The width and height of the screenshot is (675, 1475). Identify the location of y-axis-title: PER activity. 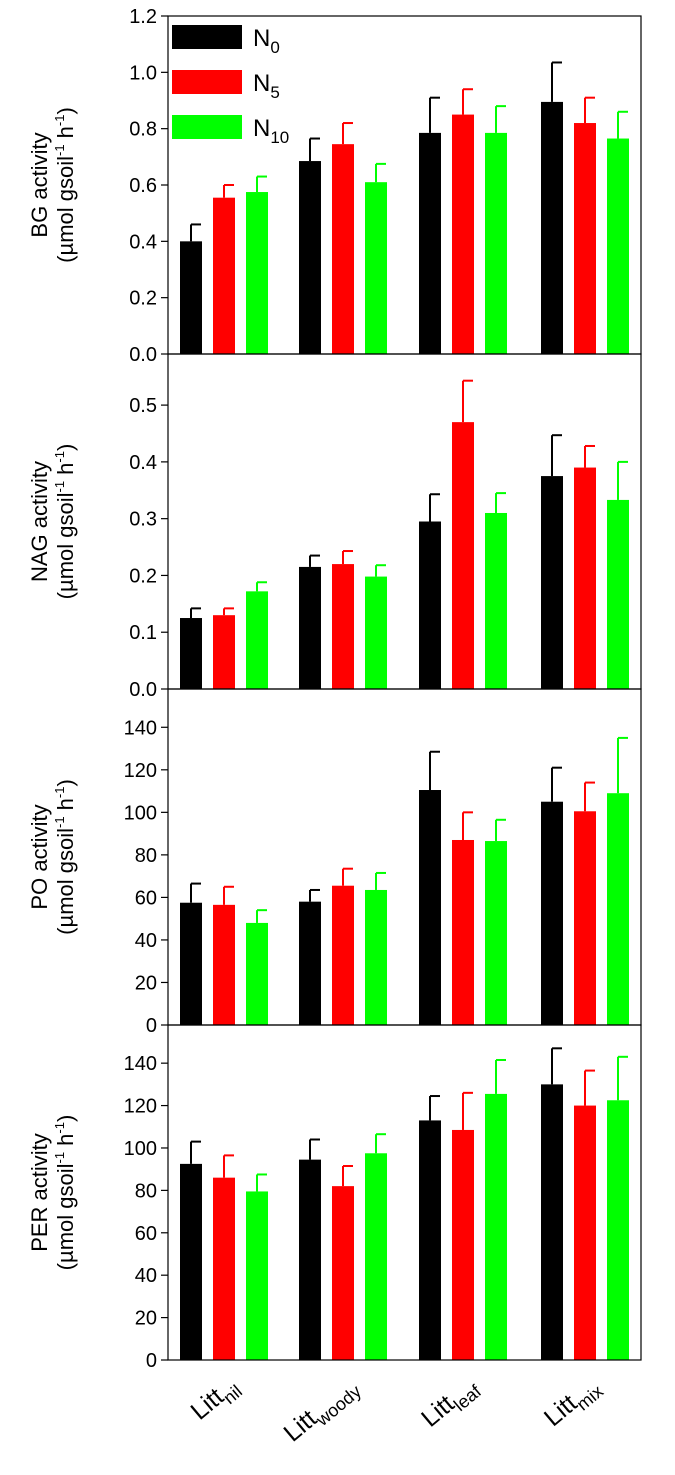
(39, 1192).